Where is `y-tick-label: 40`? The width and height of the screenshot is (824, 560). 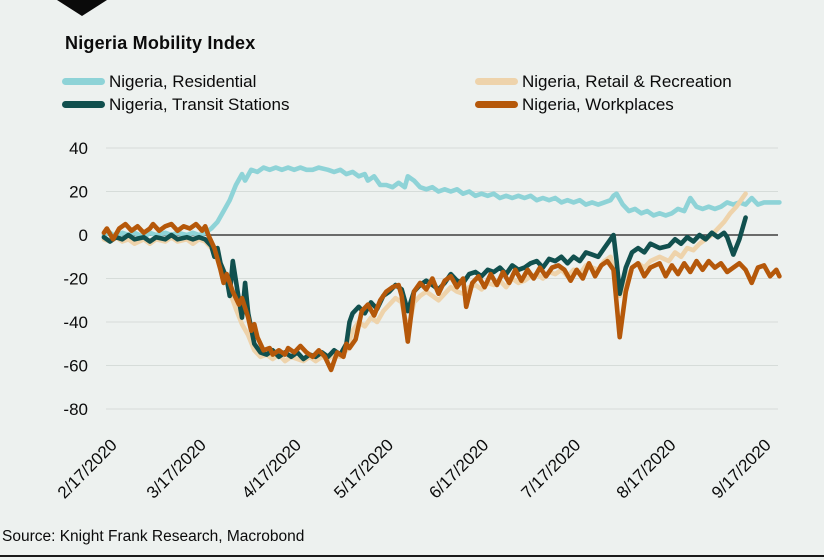
y-tick-label: 40 is located at coordinates (78, 148).